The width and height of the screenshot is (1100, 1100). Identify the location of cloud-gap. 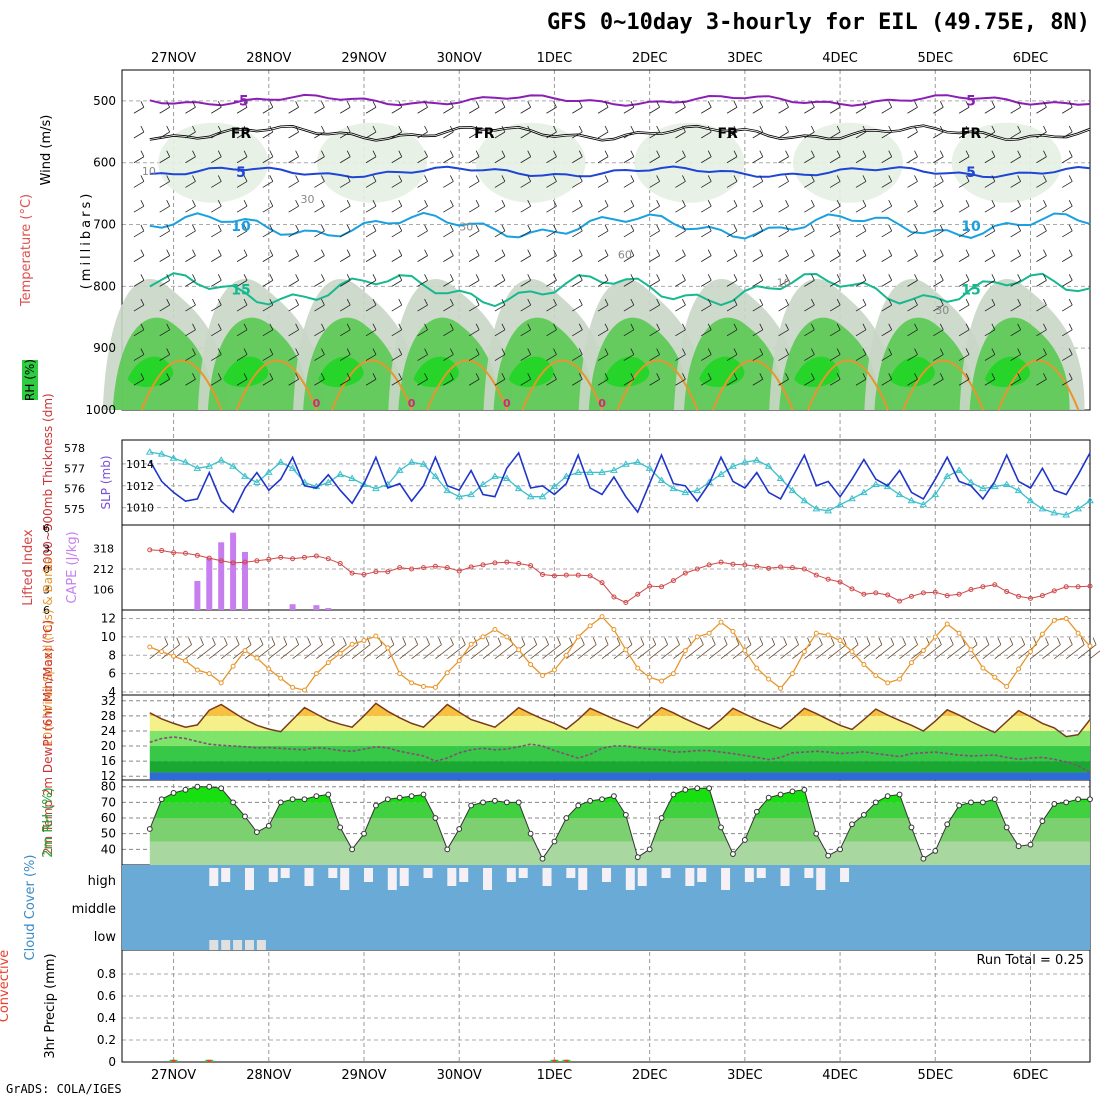
(821, 879).